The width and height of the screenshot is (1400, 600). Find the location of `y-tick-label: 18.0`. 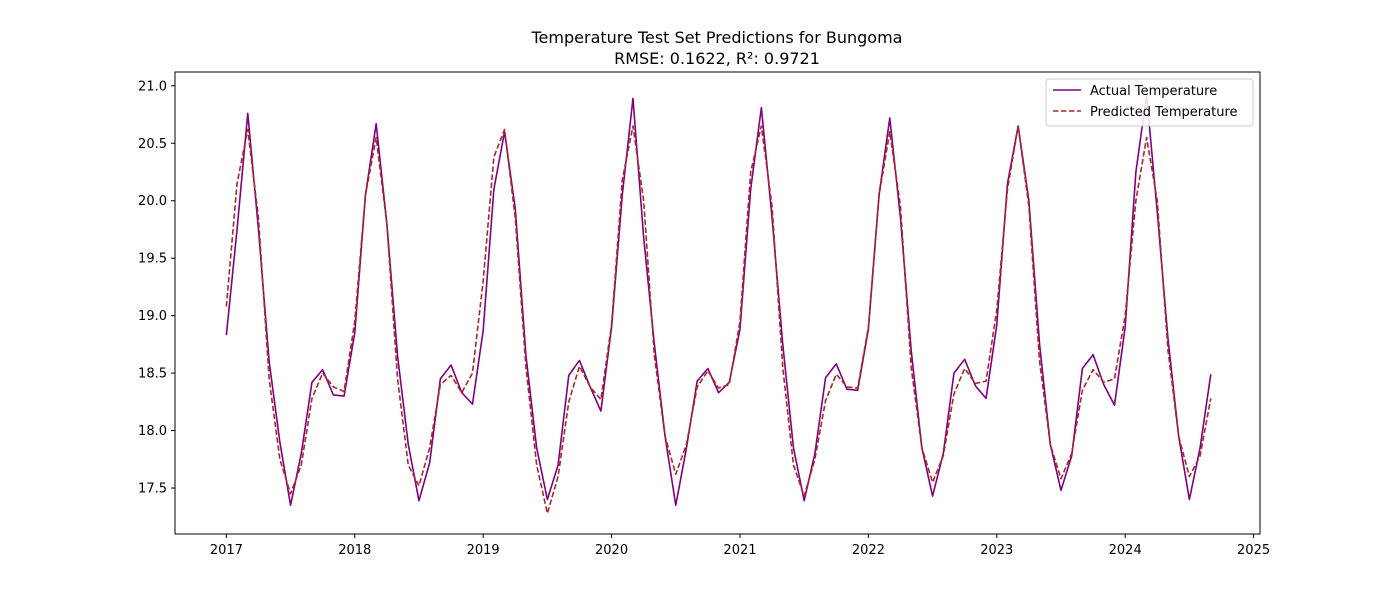

y-tick-label: 18.0 is located at coordinates (152, 431).